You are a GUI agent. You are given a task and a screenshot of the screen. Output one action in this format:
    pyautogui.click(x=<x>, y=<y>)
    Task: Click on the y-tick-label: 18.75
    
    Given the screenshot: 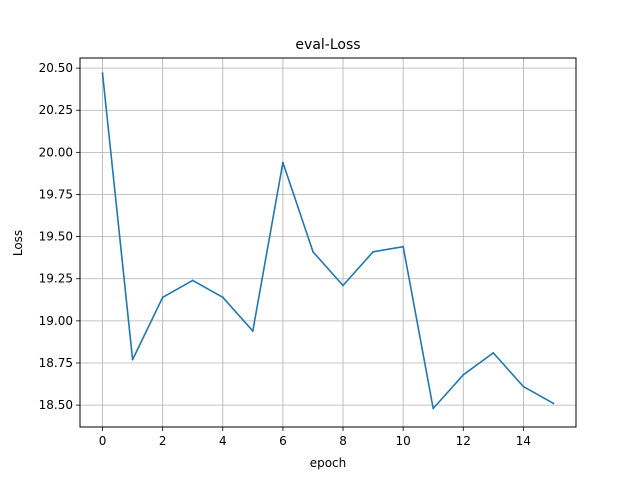 What is the action you would take?
    pyautogui.click(x=56, y=363)
    